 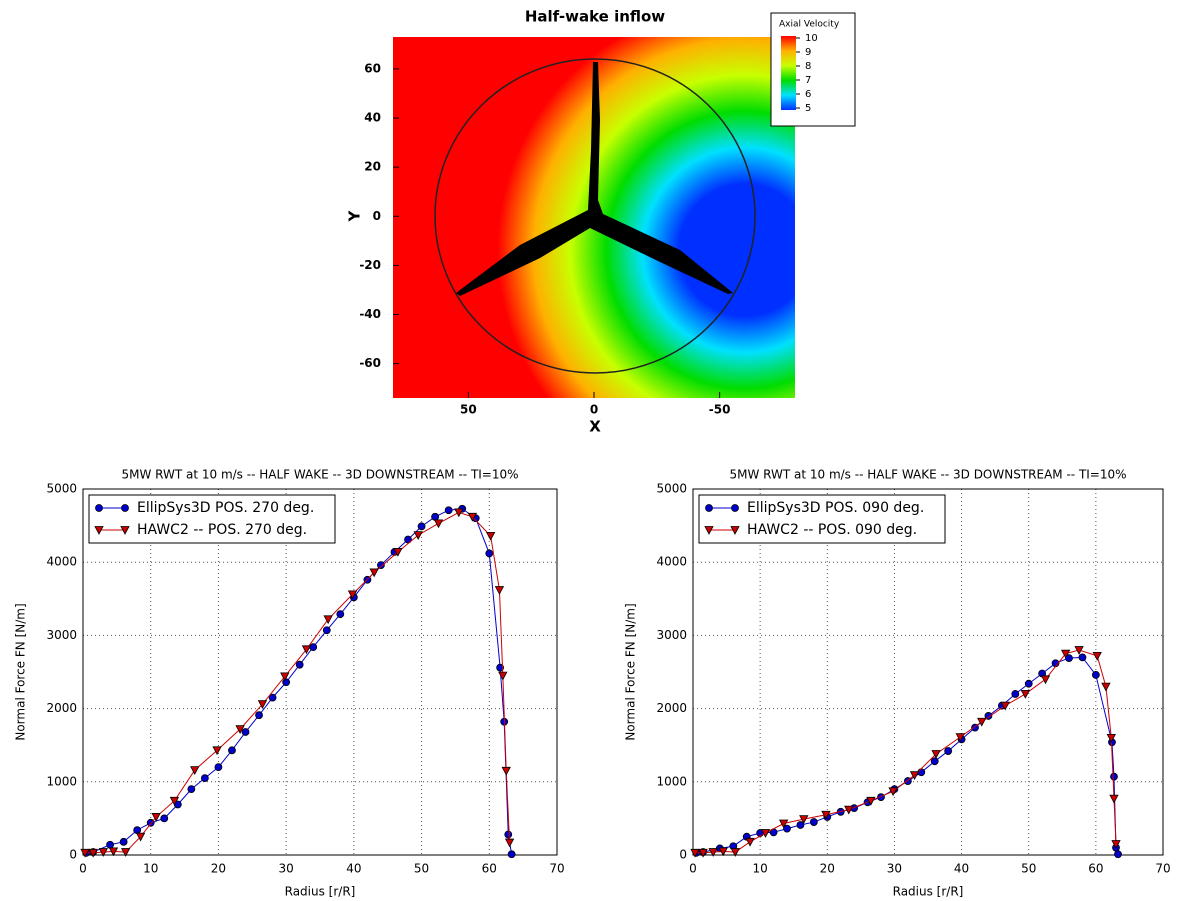 What do you see at coordinates (928, 892) in the screenshot?
I see `x-axis-label: Radius [r/R]` at bounding box center [928, 892].